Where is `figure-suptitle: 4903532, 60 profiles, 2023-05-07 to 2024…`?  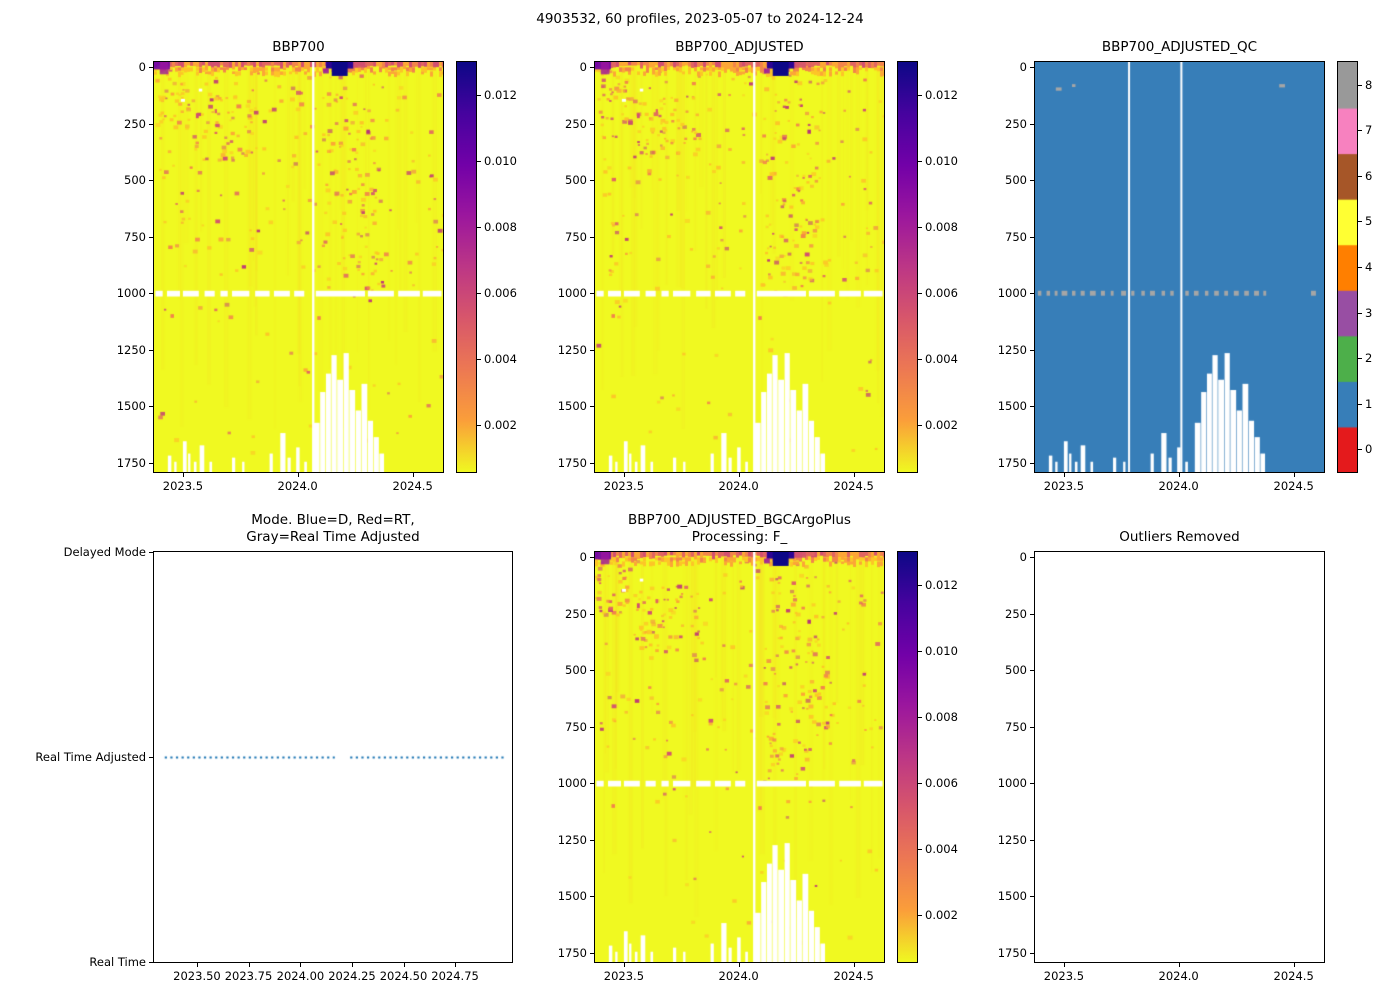 figure-suptitle: 4903532, 60 profiles, 2023-05-07 to 2024… is located at coordinates (700, 19).